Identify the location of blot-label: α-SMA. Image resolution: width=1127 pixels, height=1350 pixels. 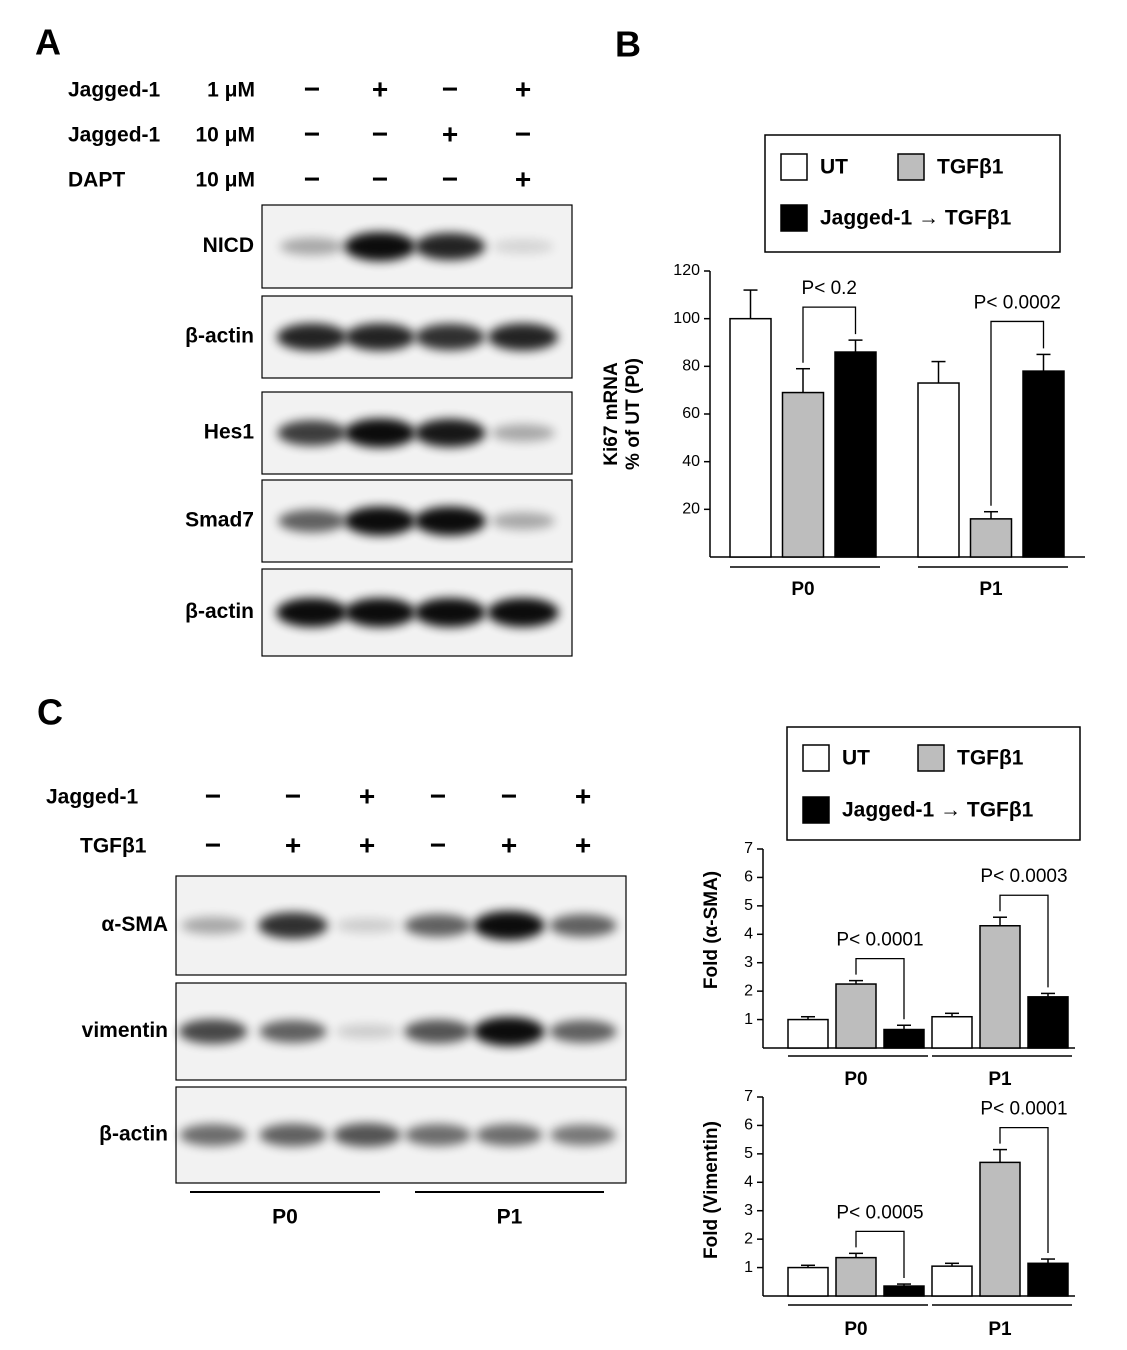
(134, 924).